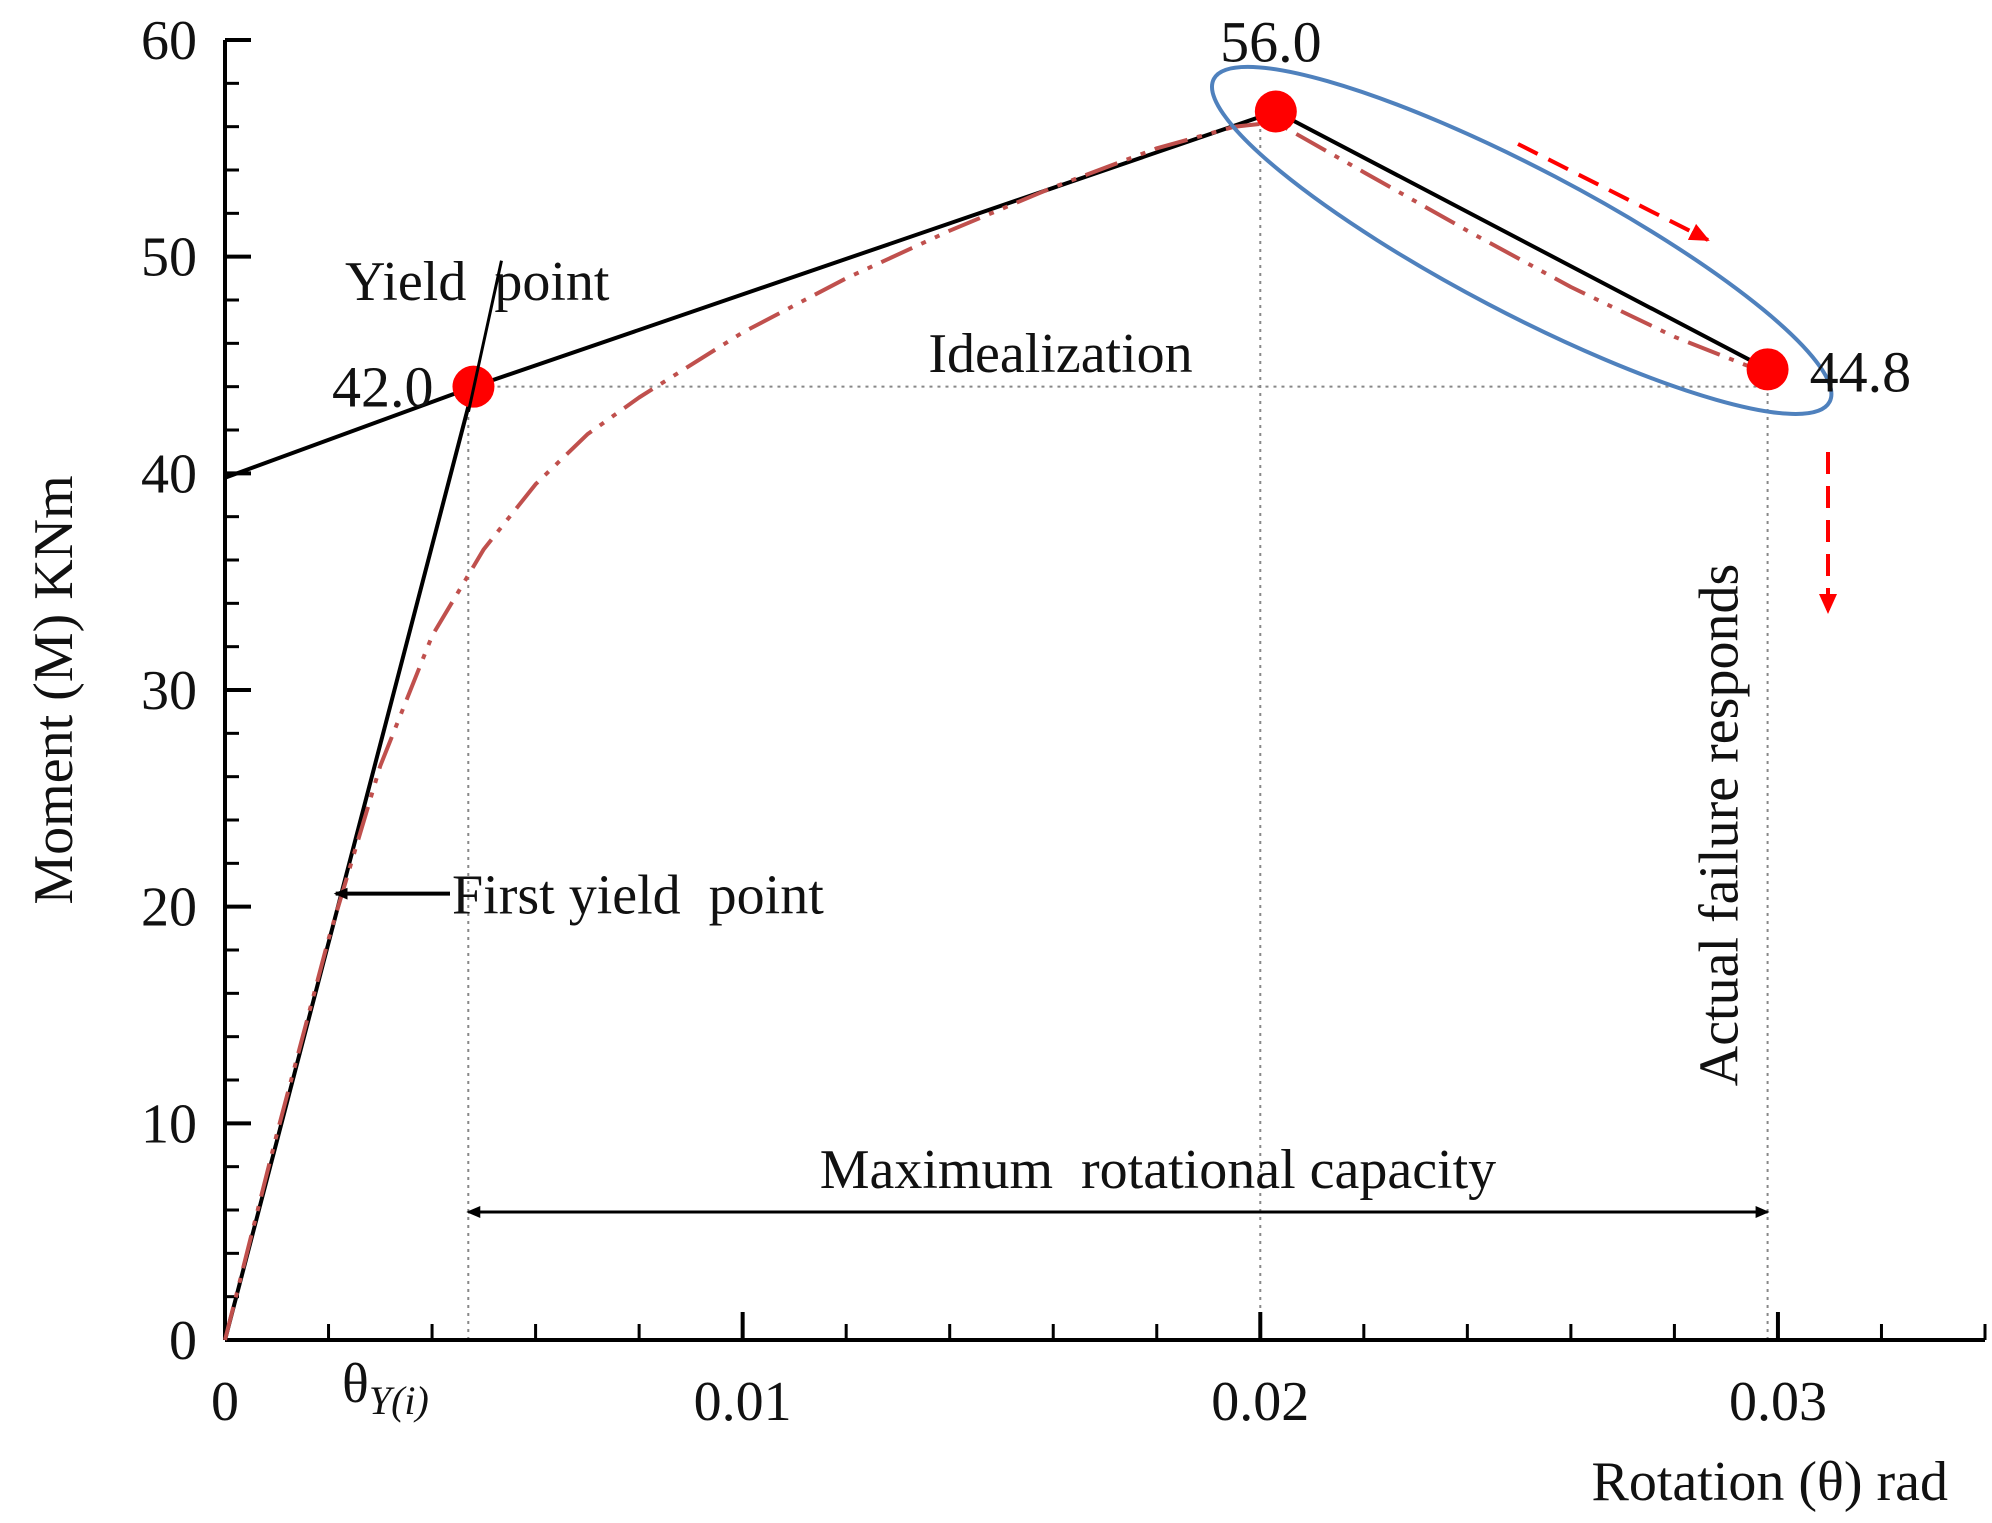 Image resolution: width=1992 pixels, height=1523 pixels. What do you see at coordinates (355, 1384) in the screenshot?
I see `theta-symbol: θ` at bounding box center [355, 1384].